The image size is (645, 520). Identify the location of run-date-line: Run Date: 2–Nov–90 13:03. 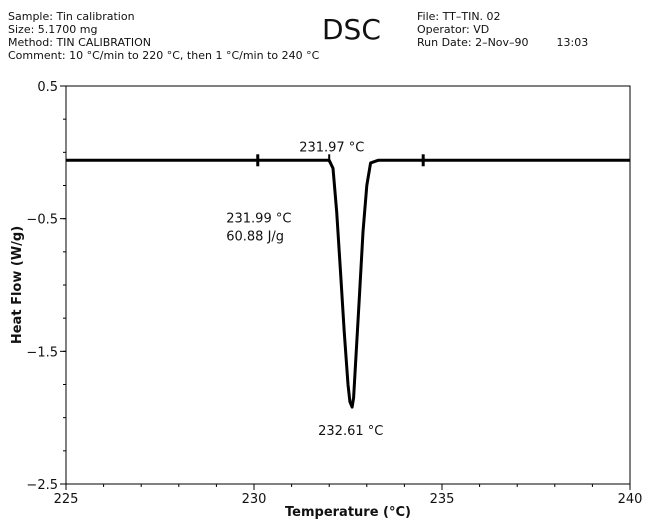
(502, 42).